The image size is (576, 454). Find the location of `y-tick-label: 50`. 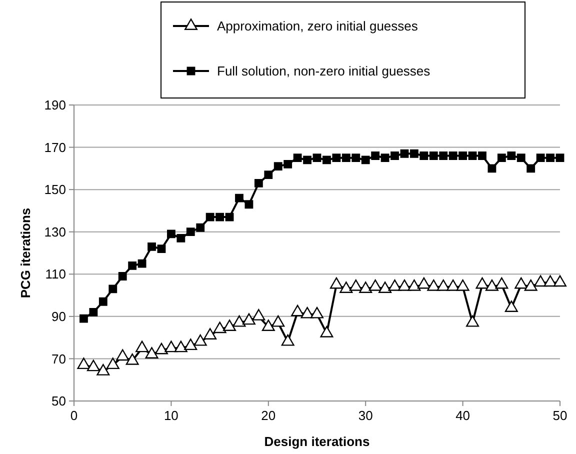

y-tick-label: 50 is located at coordinates (59, 401).